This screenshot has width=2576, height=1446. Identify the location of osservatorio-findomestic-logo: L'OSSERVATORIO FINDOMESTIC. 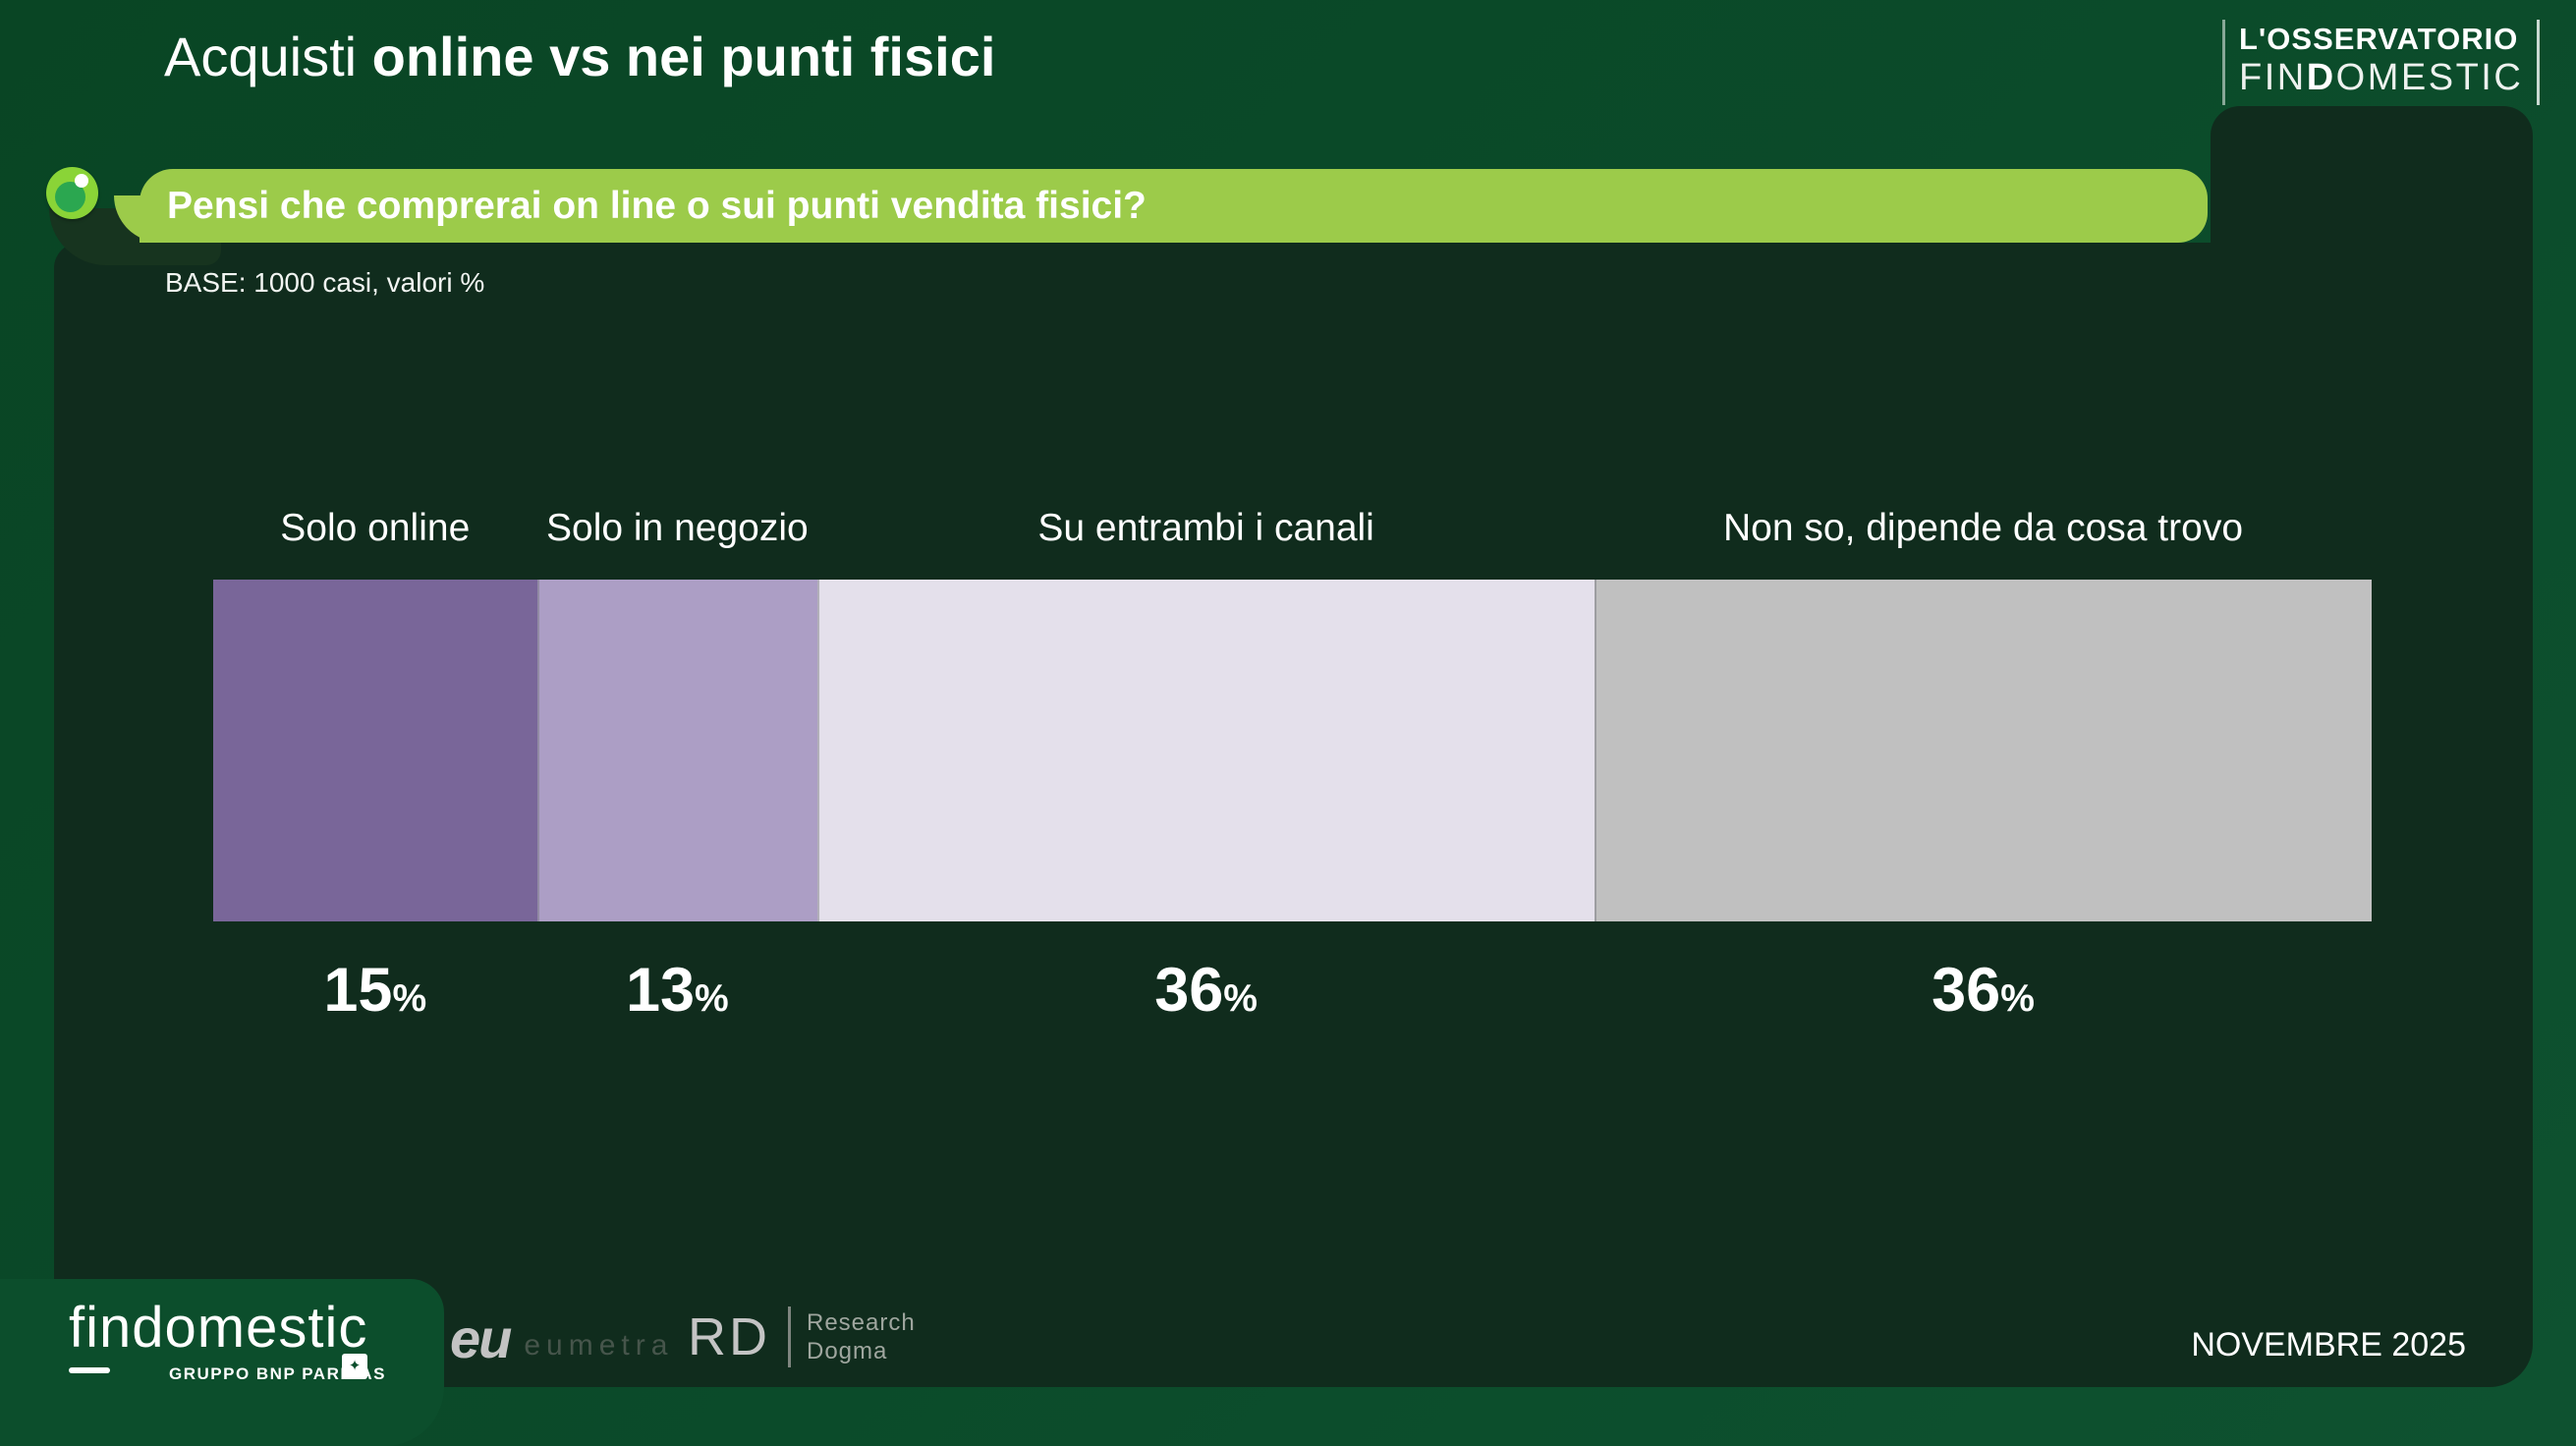
(2381, 62).